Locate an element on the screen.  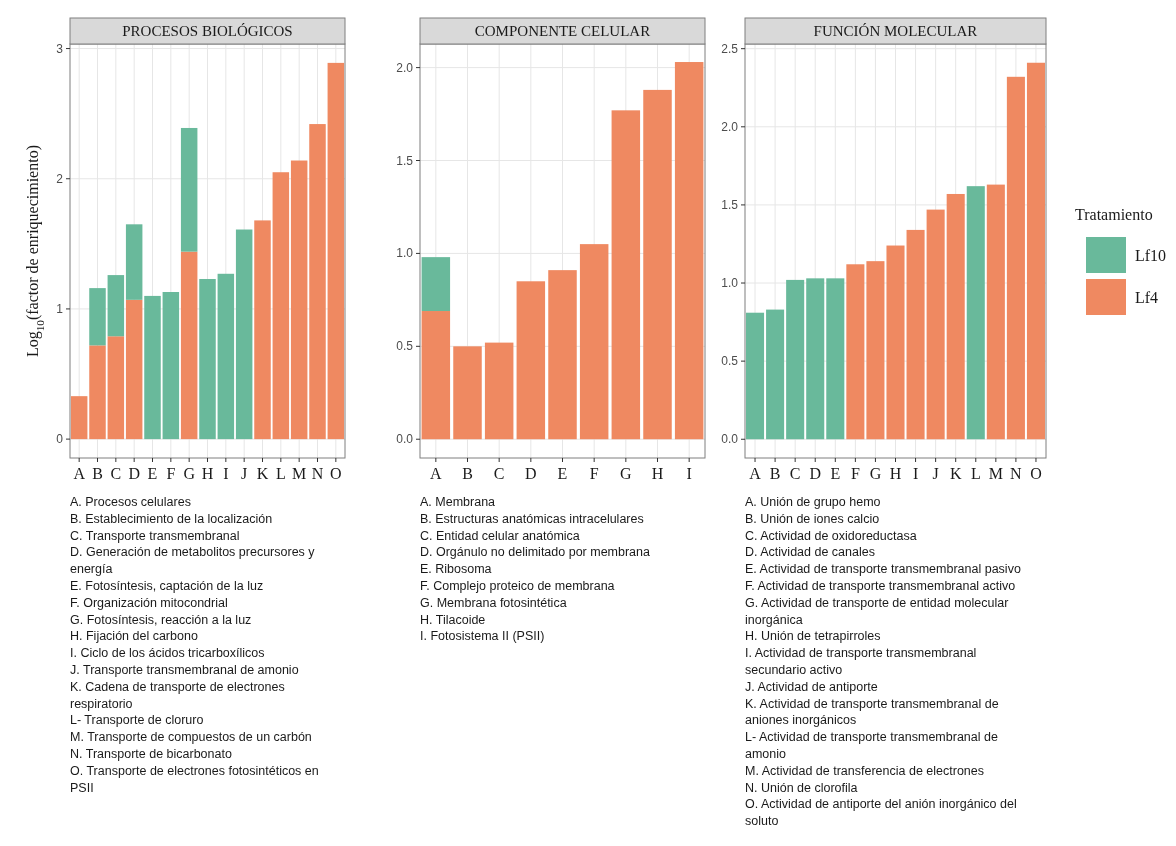
text: O. Actividad de antiporte del anión inorgánico del soluto is located at coordinates (881, 813).